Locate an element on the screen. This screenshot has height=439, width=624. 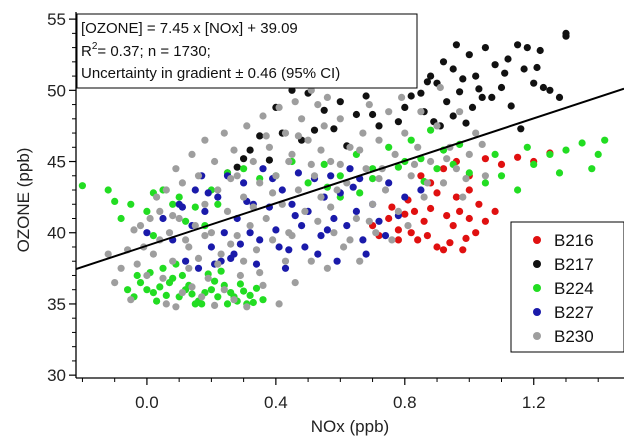
annotation-line-2-rest: = 0.37; n = 1730; is located at coordinates (153, 51).